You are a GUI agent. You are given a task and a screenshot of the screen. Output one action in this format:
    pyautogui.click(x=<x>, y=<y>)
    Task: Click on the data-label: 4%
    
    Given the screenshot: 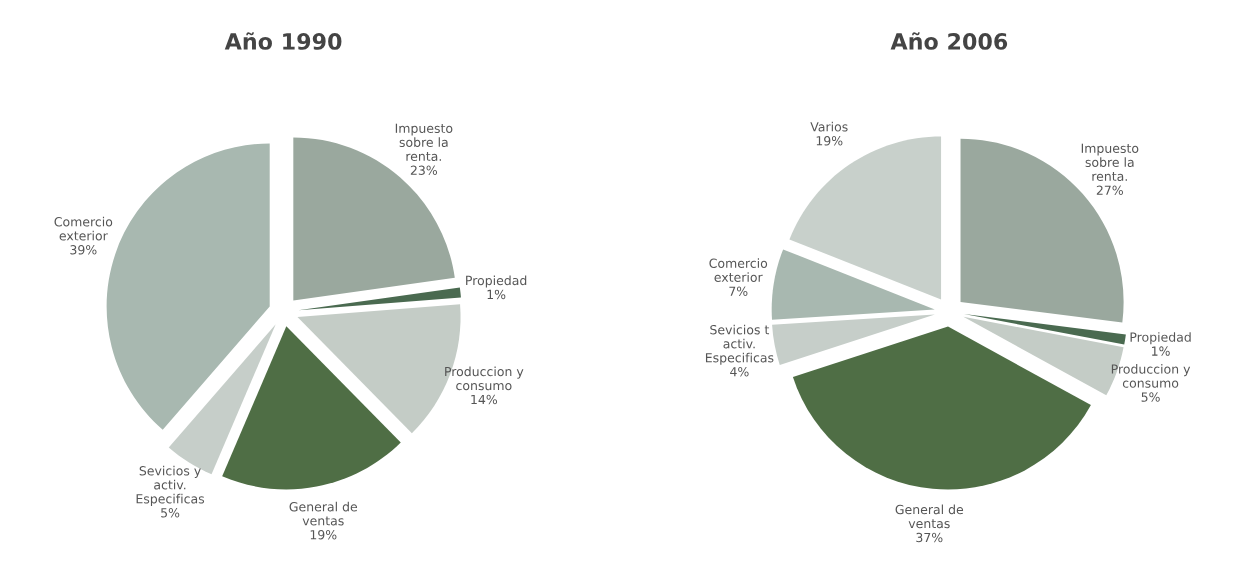 What is the action you would take?
    pyautogui.click(x=739, y=371)
    